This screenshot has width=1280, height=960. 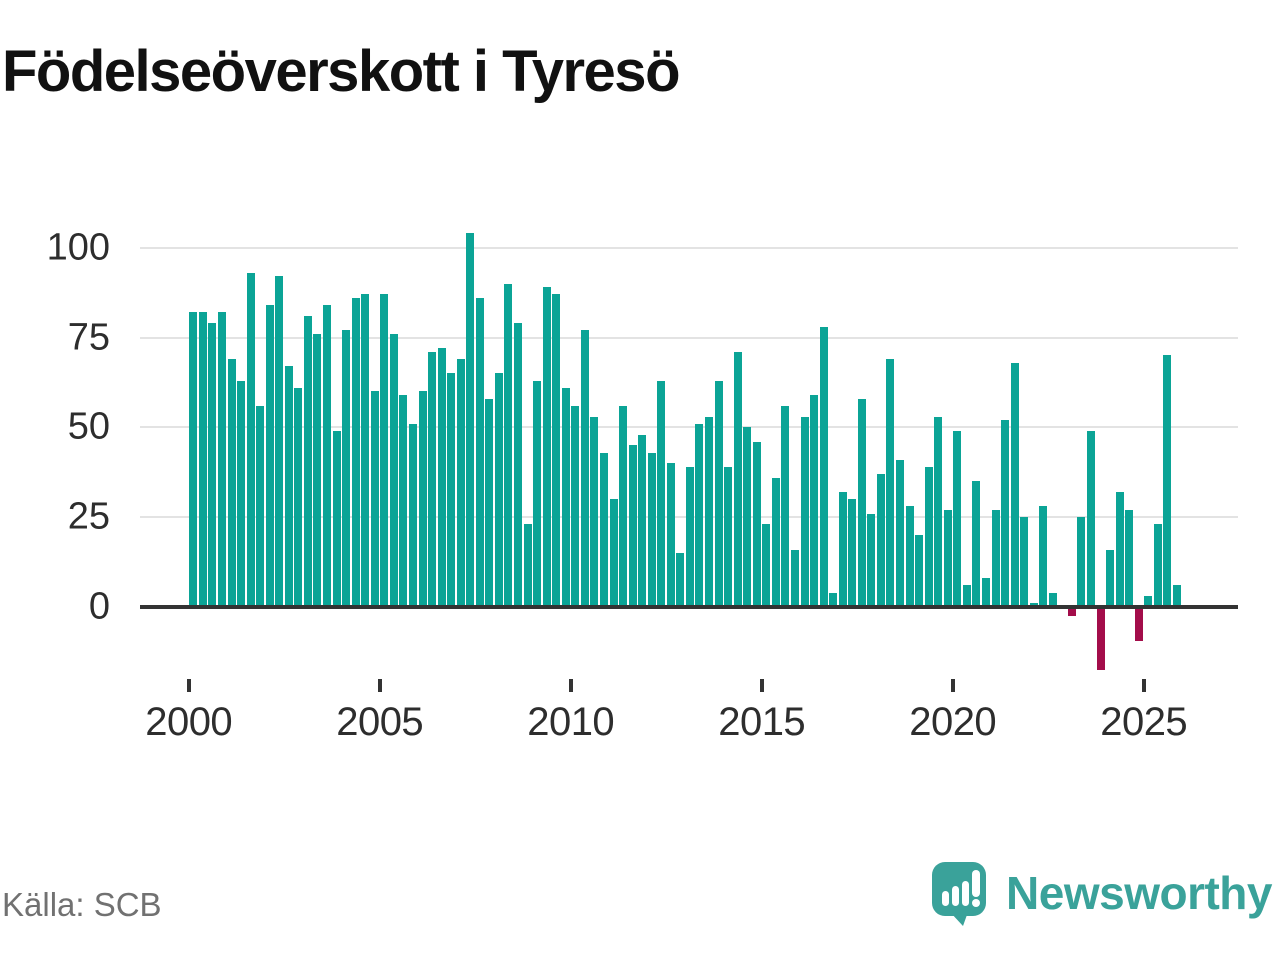 What do you see at coordinates (1005, 513) in the screenshot?
I see `bar-2021Q2` at bounding box center [1005, 513].